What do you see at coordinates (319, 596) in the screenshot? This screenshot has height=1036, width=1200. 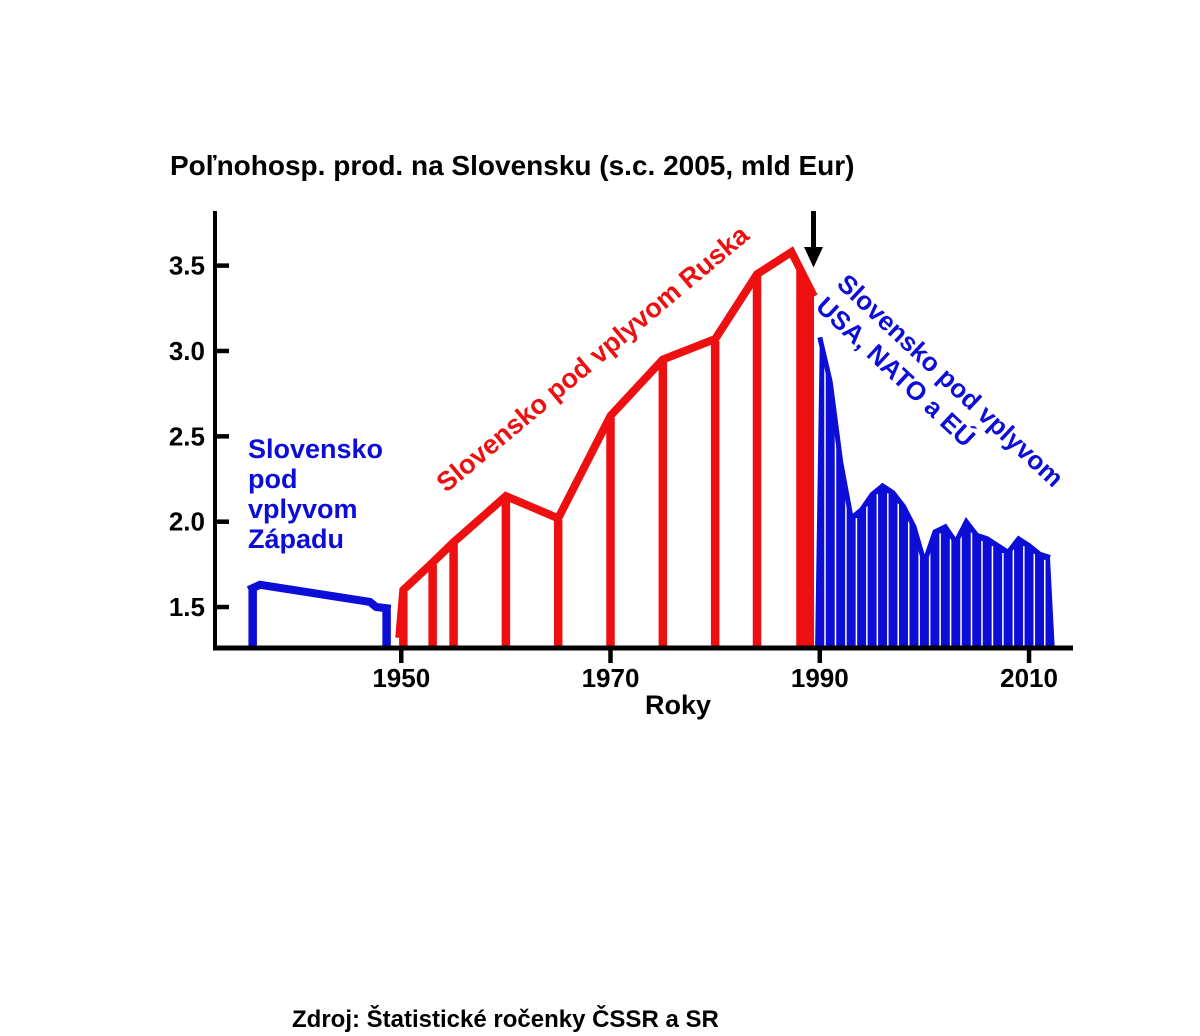 I see `blue-era-outline` at bounding box center [319, 596].